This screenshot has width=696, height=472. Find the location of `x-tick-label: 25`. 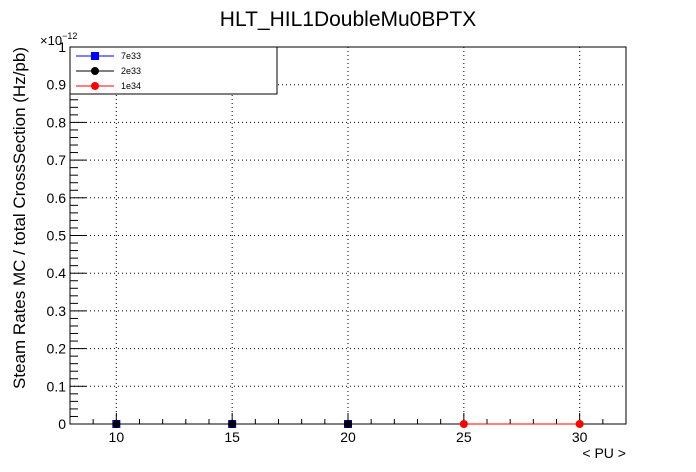

x-tick-label: 25 is located at coordinates (464, 437).